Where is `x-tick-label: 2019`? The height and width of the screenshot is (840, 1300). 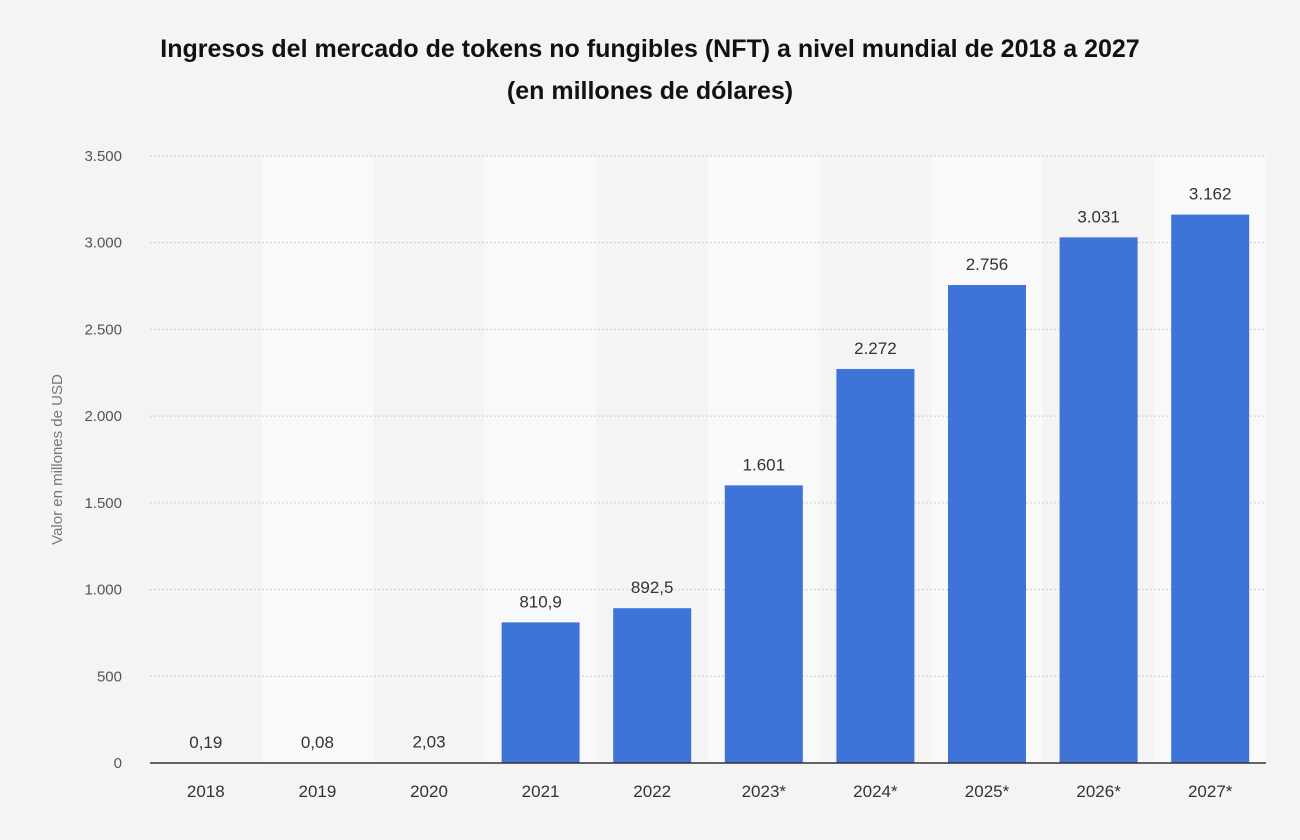 x-tick-label: 2019 is located at coordinates (317, 791).